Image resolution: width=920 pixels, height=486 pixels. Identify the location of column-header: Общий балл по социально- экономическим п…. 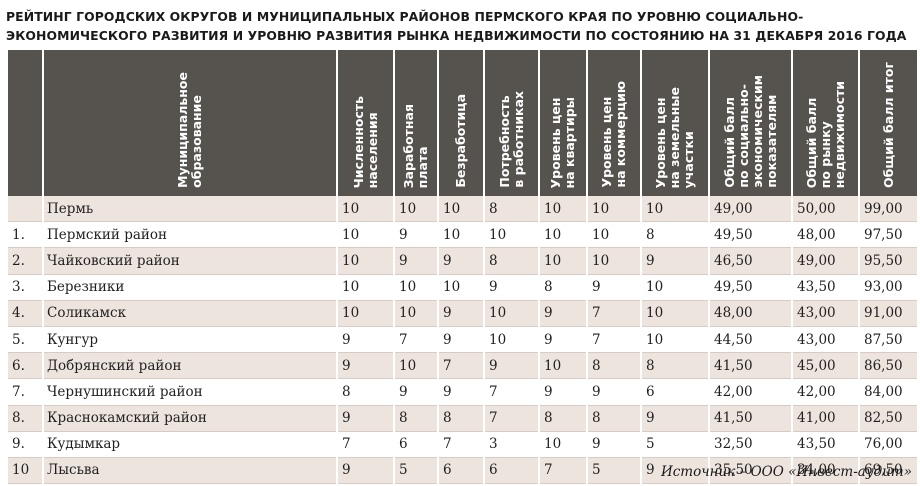
(750, 123).